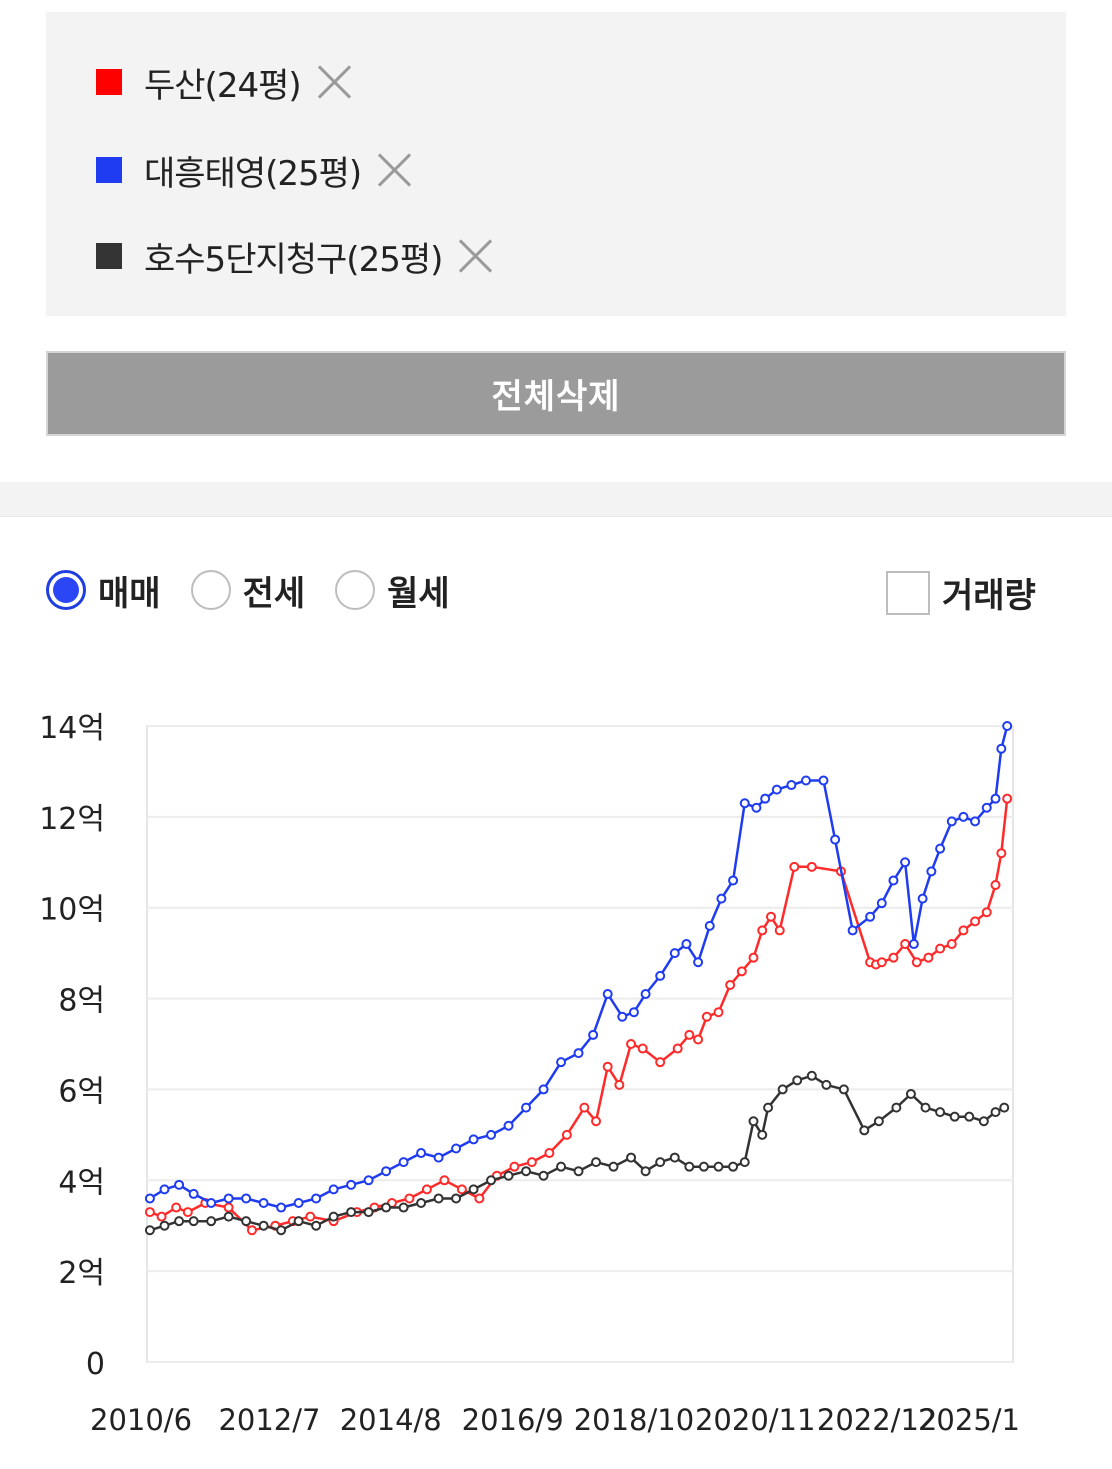  I want to click on x-tick-label: 2022/12, so click(877, 1420).